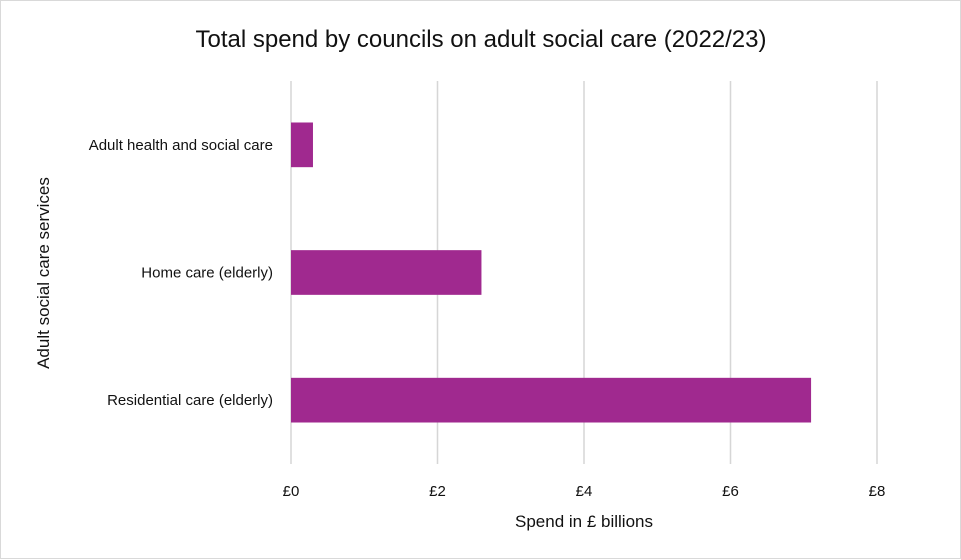  What do you see at coordinates (584, 521) in the screenshot?
I see `x-axis-title: Spend in £ billions` at bounding box center [584, 521].